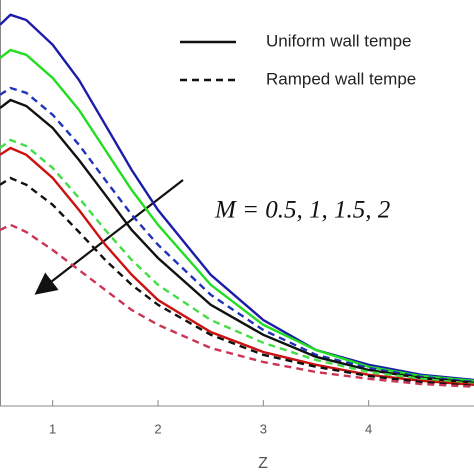  Describe the element at coordinates (109, 237) in the screenshot. I see `arrow` at that location.